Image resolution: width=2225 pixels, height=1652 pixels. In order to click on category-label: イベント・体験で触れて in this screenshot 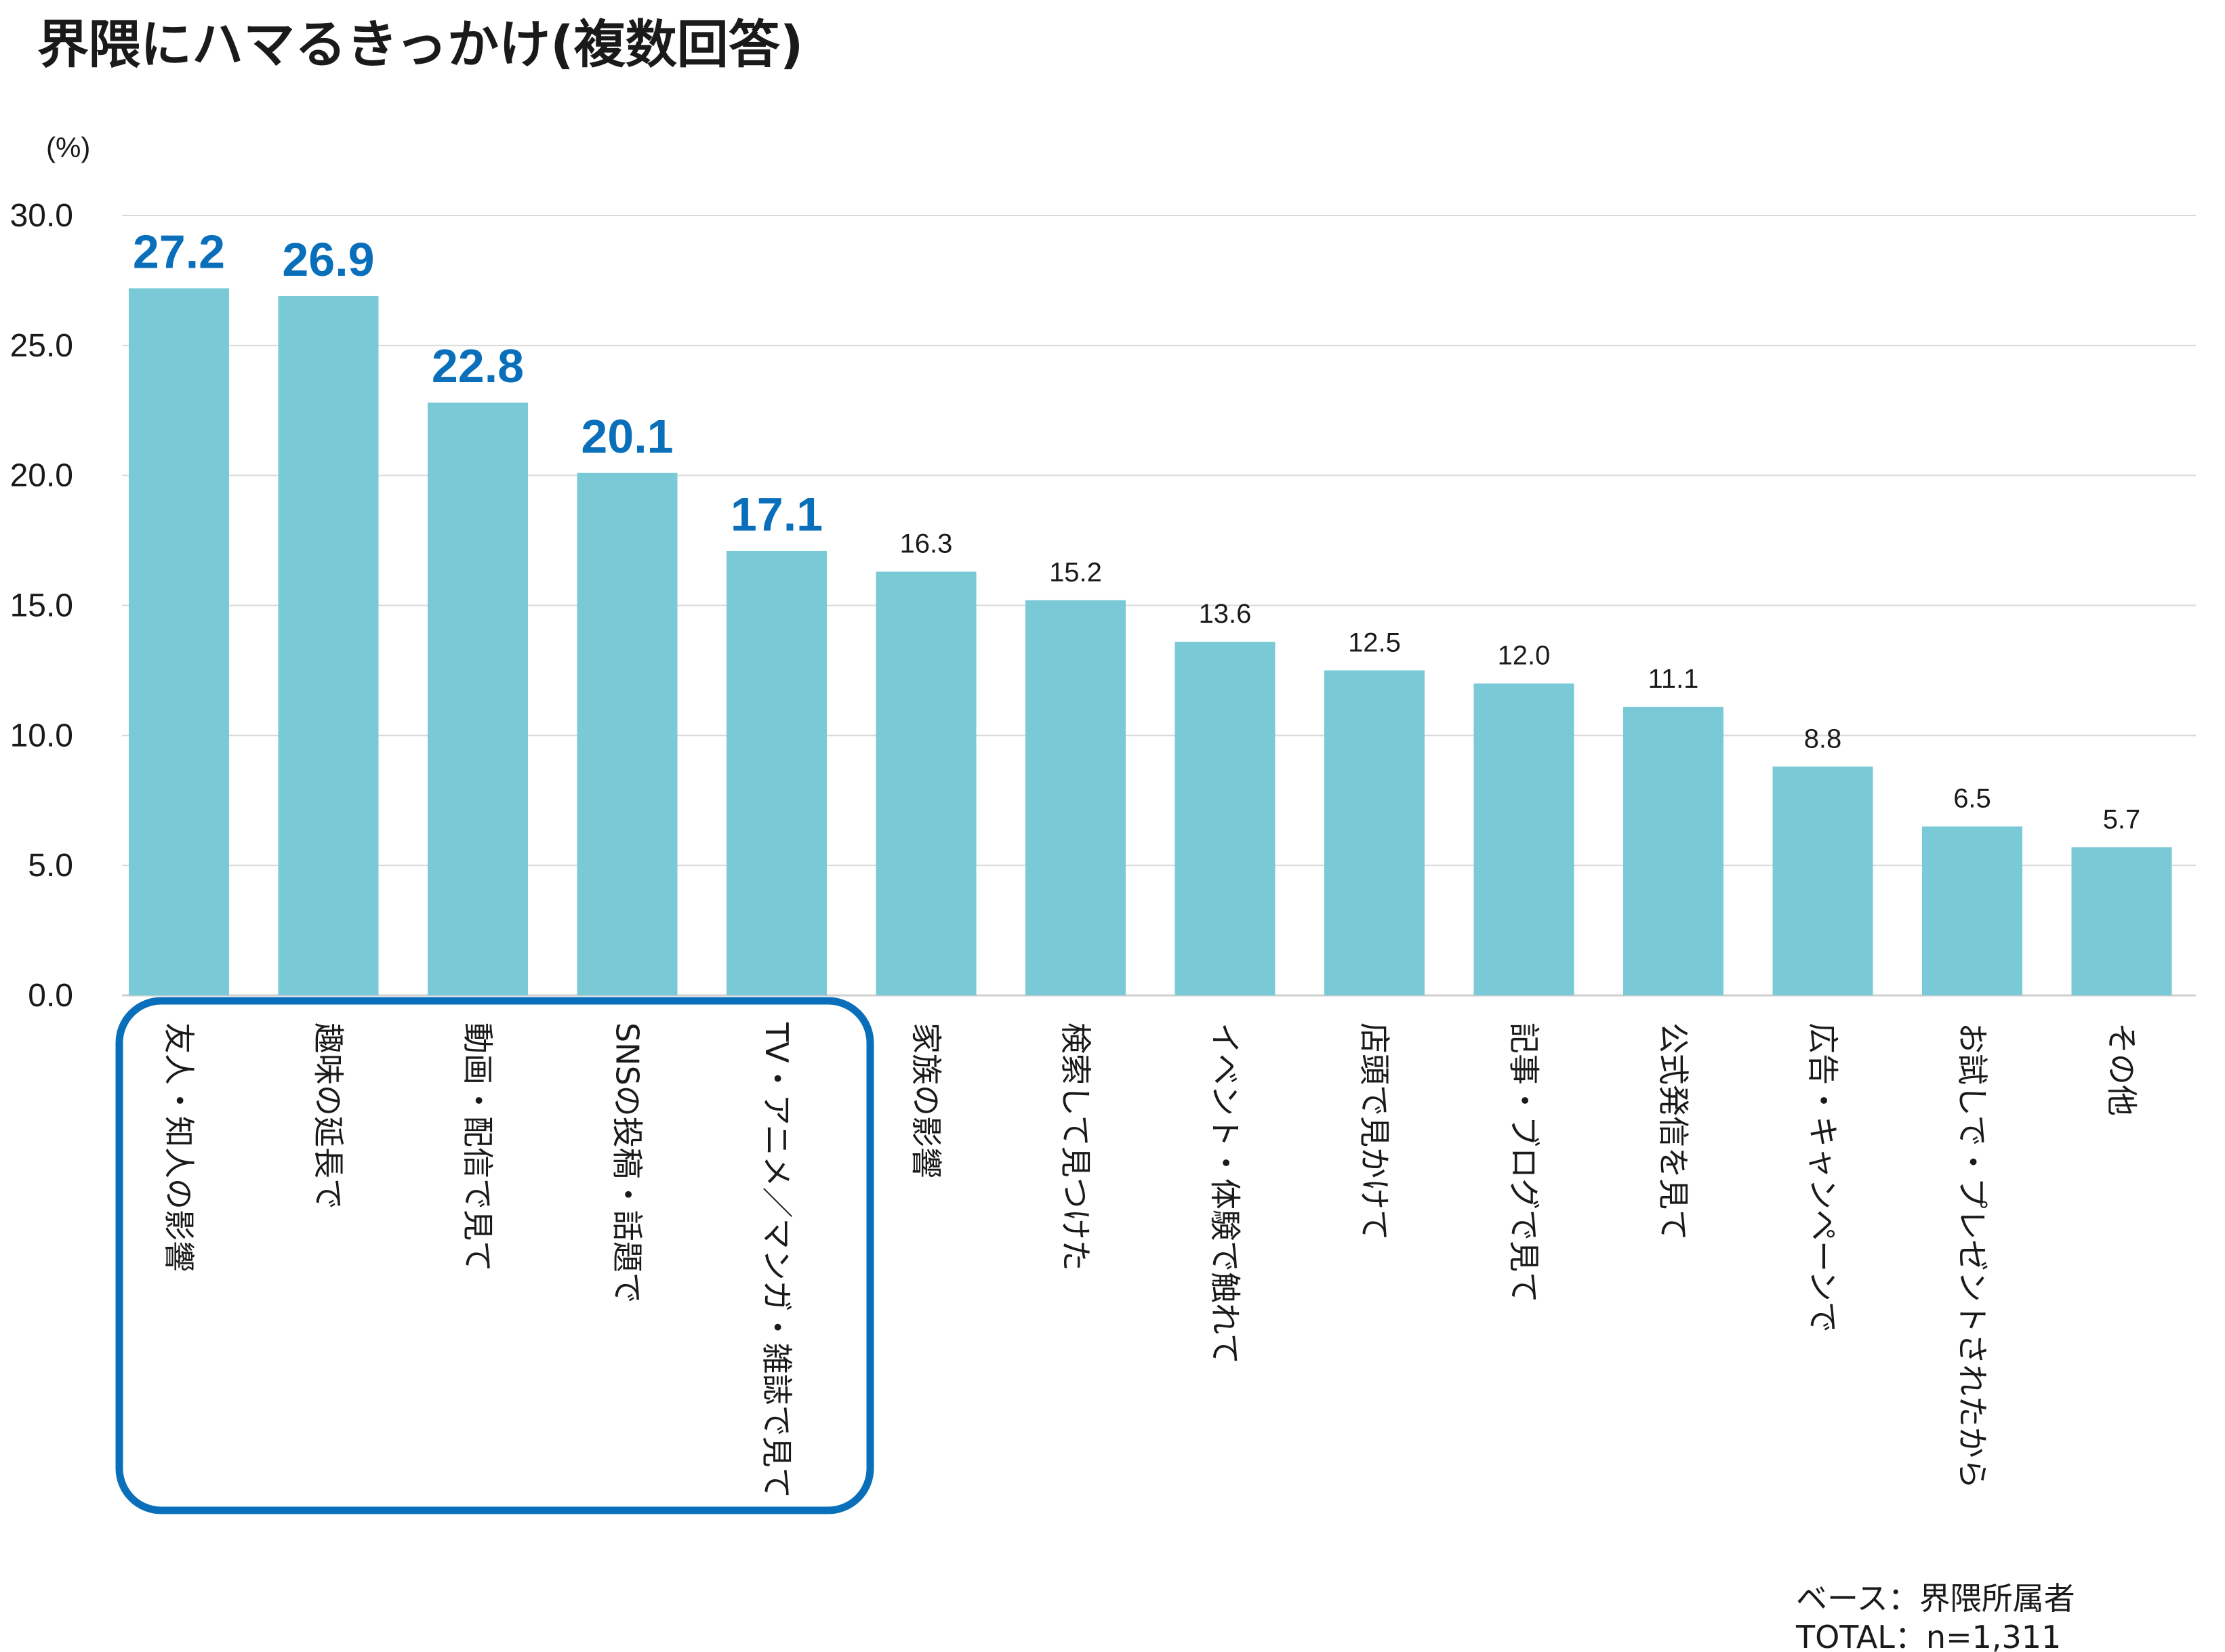, I will do `click(1225, 1194)`.